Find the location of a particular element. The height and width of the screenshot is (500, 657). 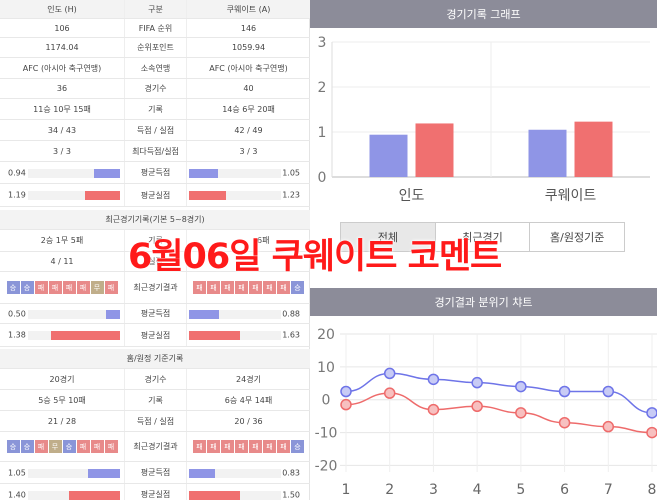

y-tick-label: 20 is located at coordinates (326, 335).